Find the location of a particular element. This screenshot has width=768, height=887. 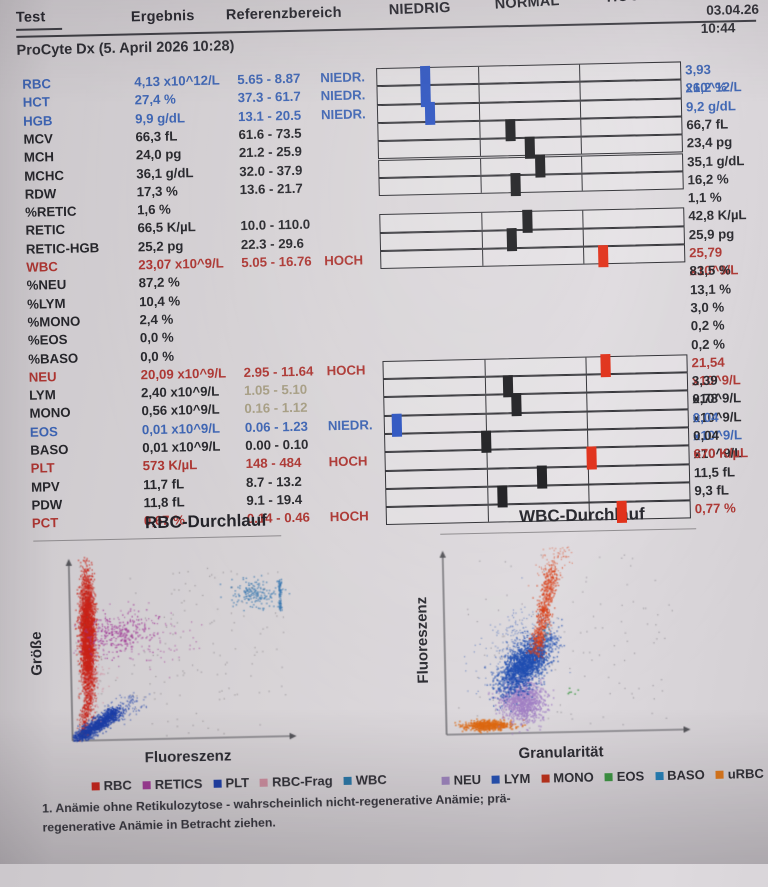

legend-label: WBC is located at coordinates (371, 780).